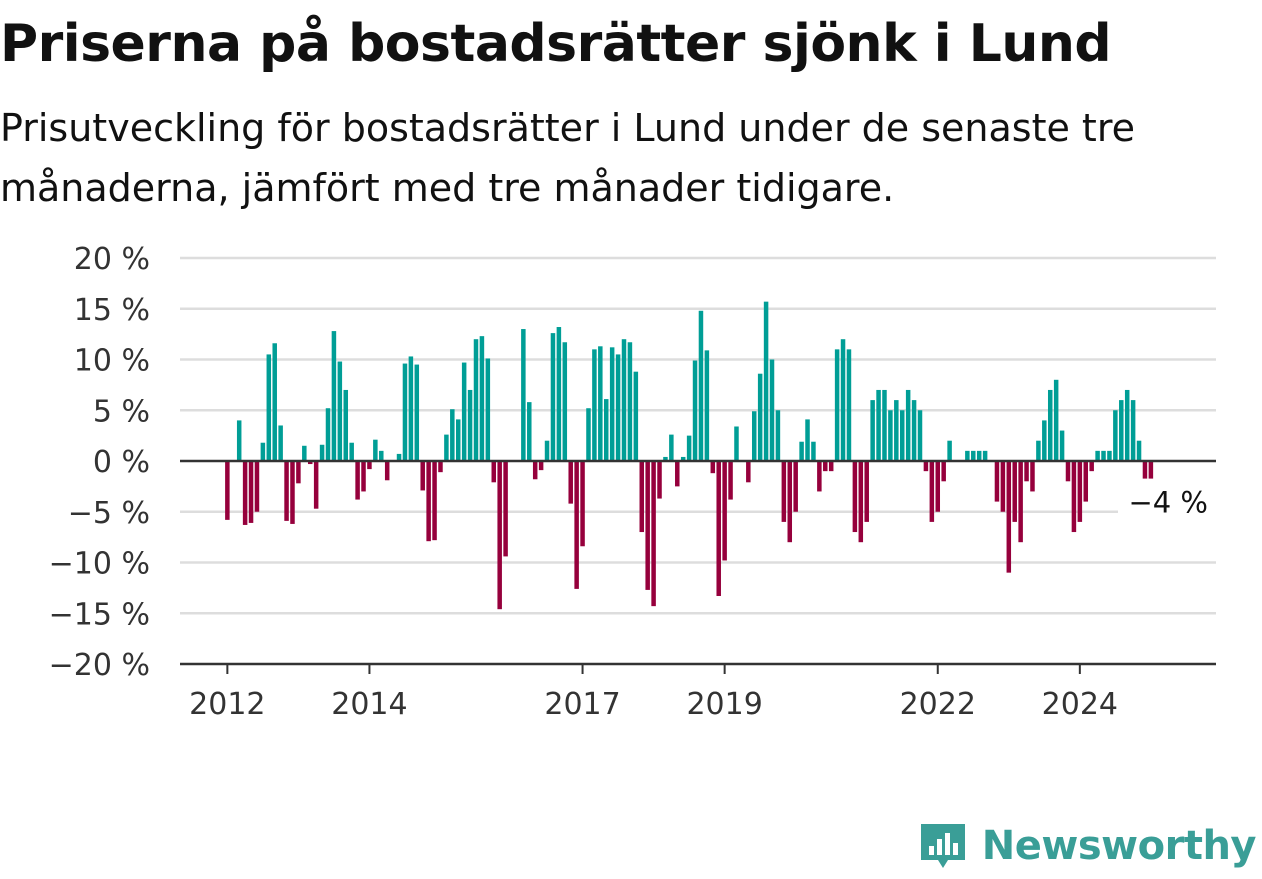 The image size is (1262, 879). What do you see at coordinates (112, 361) in the screenshot?
I see `y-tick-label: 10 %` at bounding box center [112, 361].